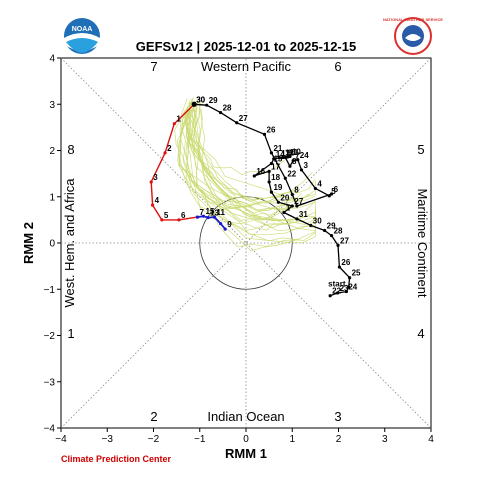 The width and height of the screenshot is (480, 480). Describe the element at coordinates (246, 66) in the screenshot. I see `region-label-top: Western Pacific` at that location.